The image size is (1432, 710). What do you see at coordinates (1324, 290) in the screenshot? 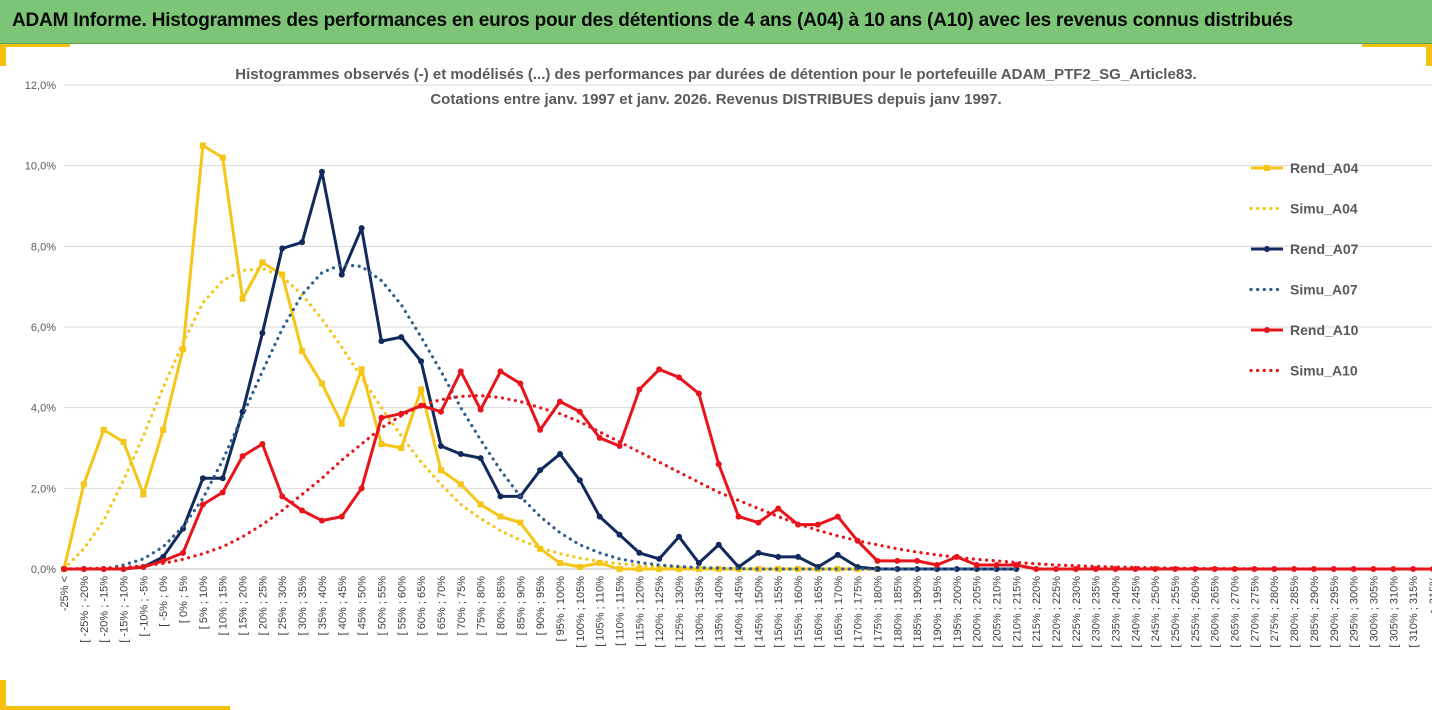
I see `legend-label: Simu_A07` at bounding box center [1324, 290].